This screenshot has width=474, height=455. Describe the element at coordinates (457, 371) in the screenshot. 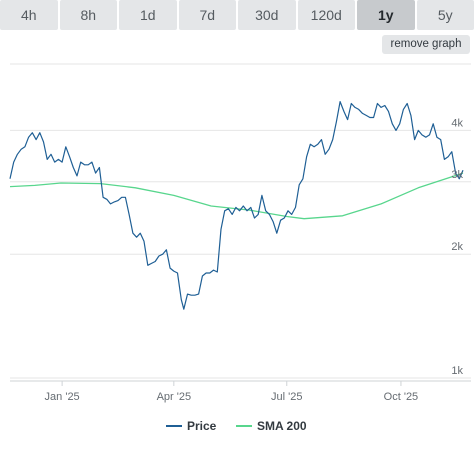

I see `y-tick-label: 1k` at that location.